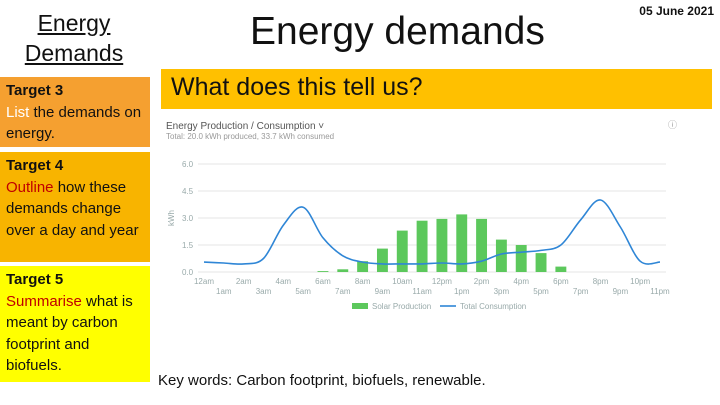 This screenshot has width=720, height=405. What do you see at coordinates (402, 281) in the screenshot?
I see `x-tick-label: 10am` at bounding box center [402, 281].